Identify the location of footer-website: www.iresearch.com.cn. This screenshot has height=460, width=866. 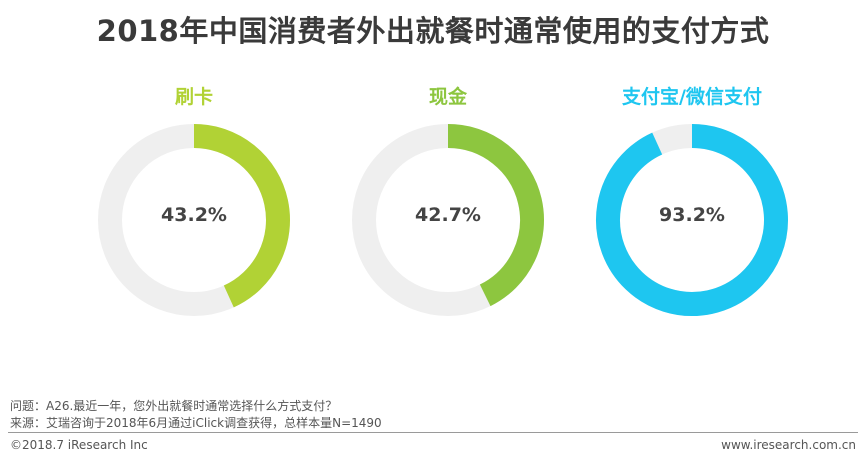
(788, 445).